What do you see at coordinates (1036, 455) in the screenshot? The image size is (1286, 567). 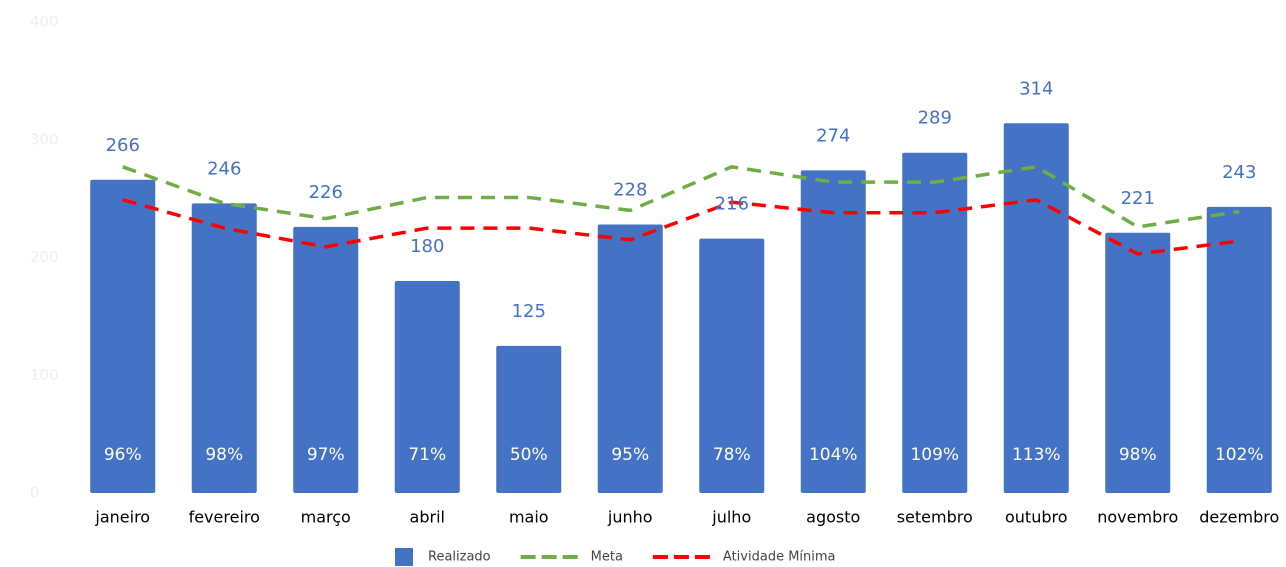 I see `percent-label: 113%` at bounding box center [1036, 455].